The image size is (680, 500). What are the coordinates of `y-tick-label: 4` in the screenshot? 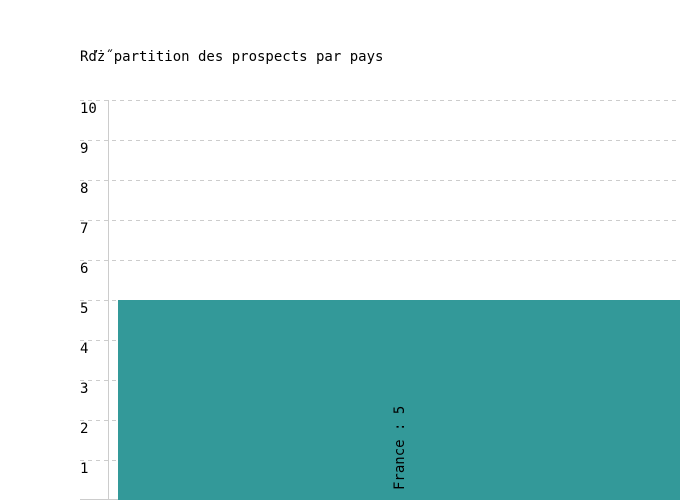 It's located at (84, 349).